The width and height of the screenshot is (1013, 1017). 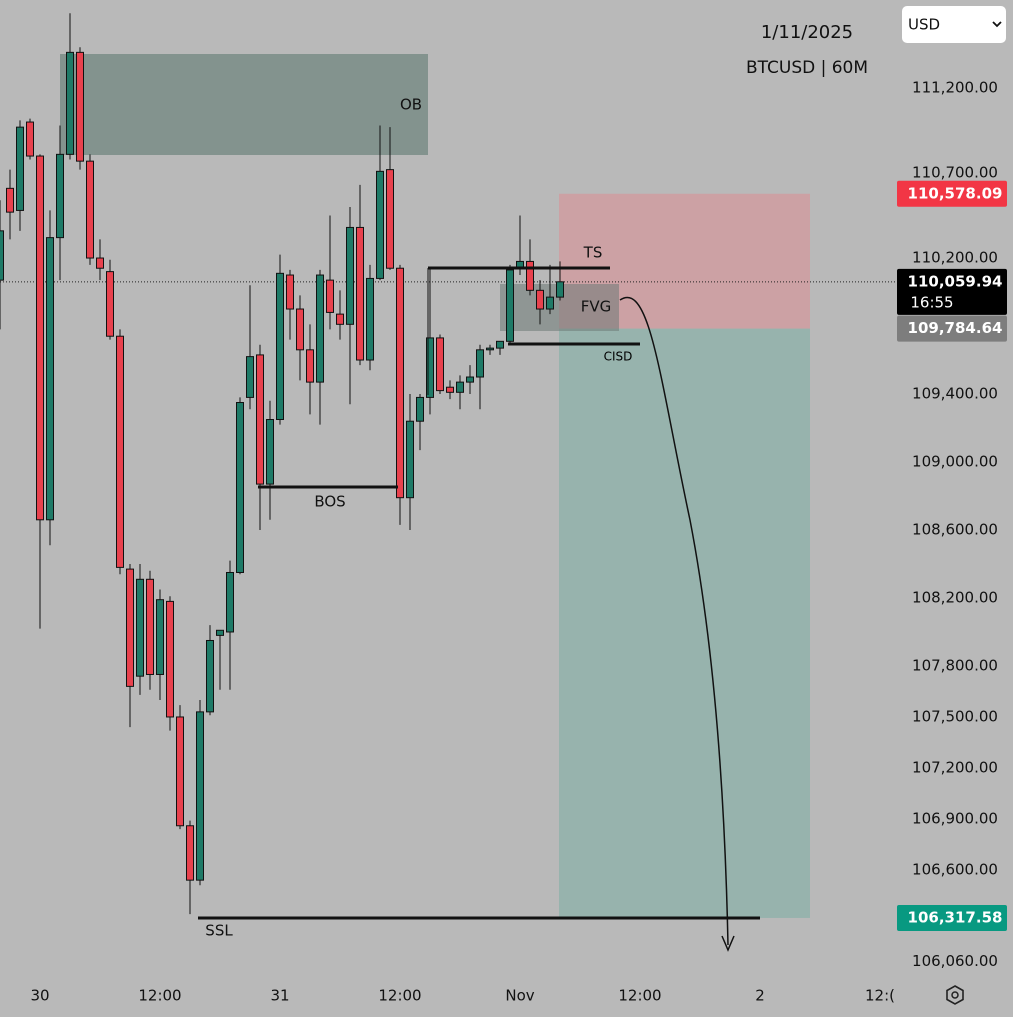 I want to click on x-tick-label: 2, so click(x=760, y=996).